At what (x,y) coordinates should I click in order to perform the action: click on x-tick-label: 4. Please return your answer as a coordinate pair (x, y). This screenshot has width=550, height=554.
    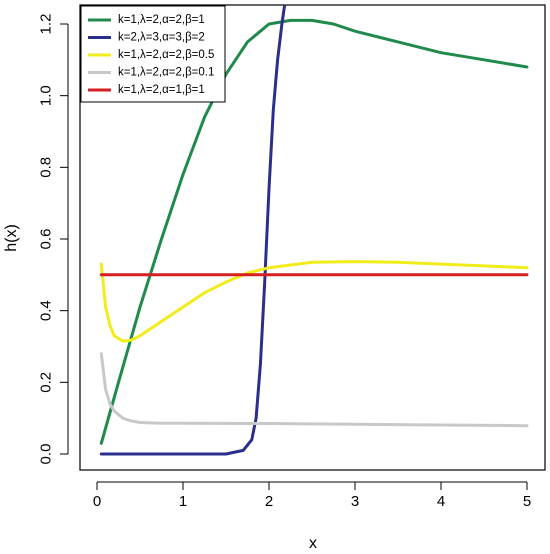
    Looking at the image, I should click on (441, 501).